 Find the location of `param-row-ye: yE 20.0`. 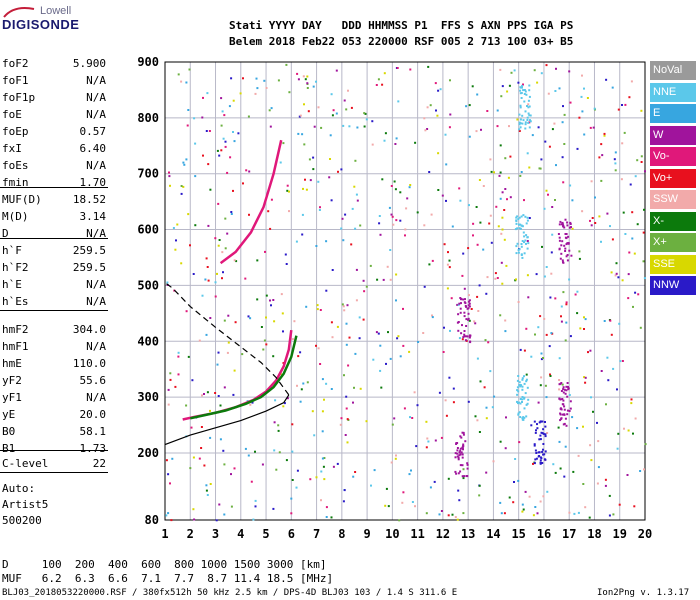

param-row-ye: yE 20.0 is located at coordinates (54, 414).